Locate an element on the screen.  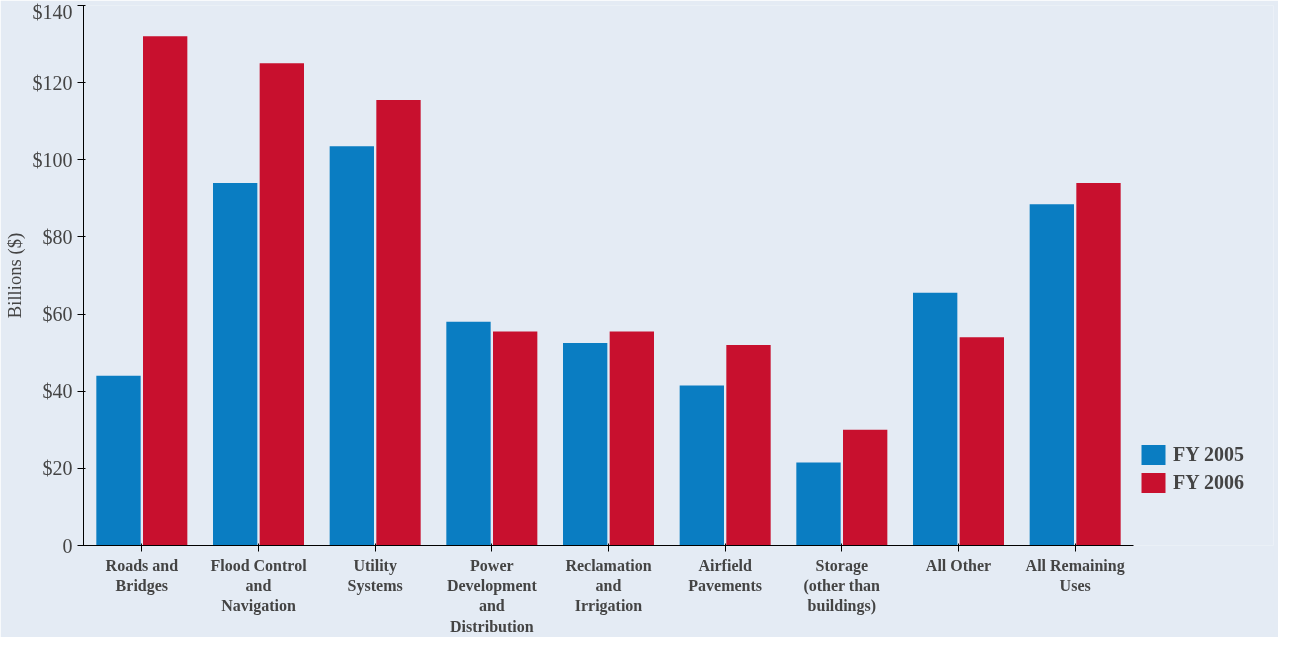
x-tick-label: Storage (other than buildings) is located at coordinates (842, 586).